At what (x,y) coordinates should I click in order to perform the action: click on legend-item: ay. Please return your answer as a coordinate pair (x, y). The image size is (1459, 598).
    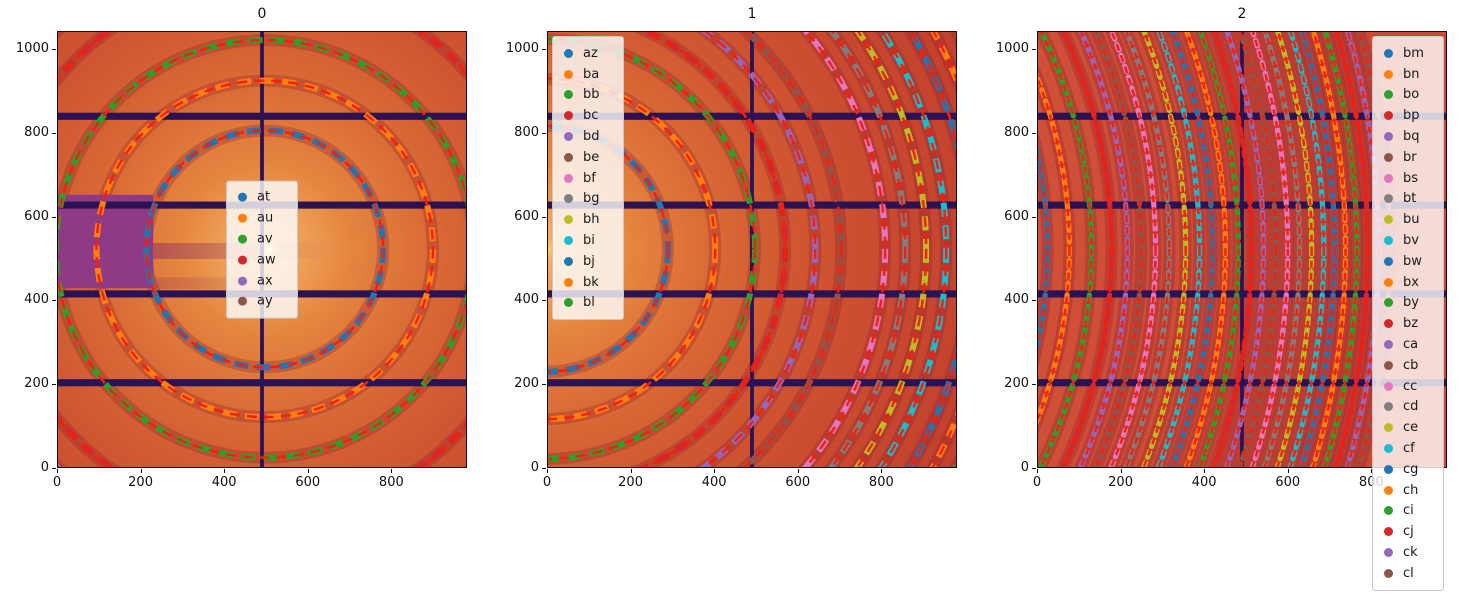
    Looking at the image, I should click on (261, 301).